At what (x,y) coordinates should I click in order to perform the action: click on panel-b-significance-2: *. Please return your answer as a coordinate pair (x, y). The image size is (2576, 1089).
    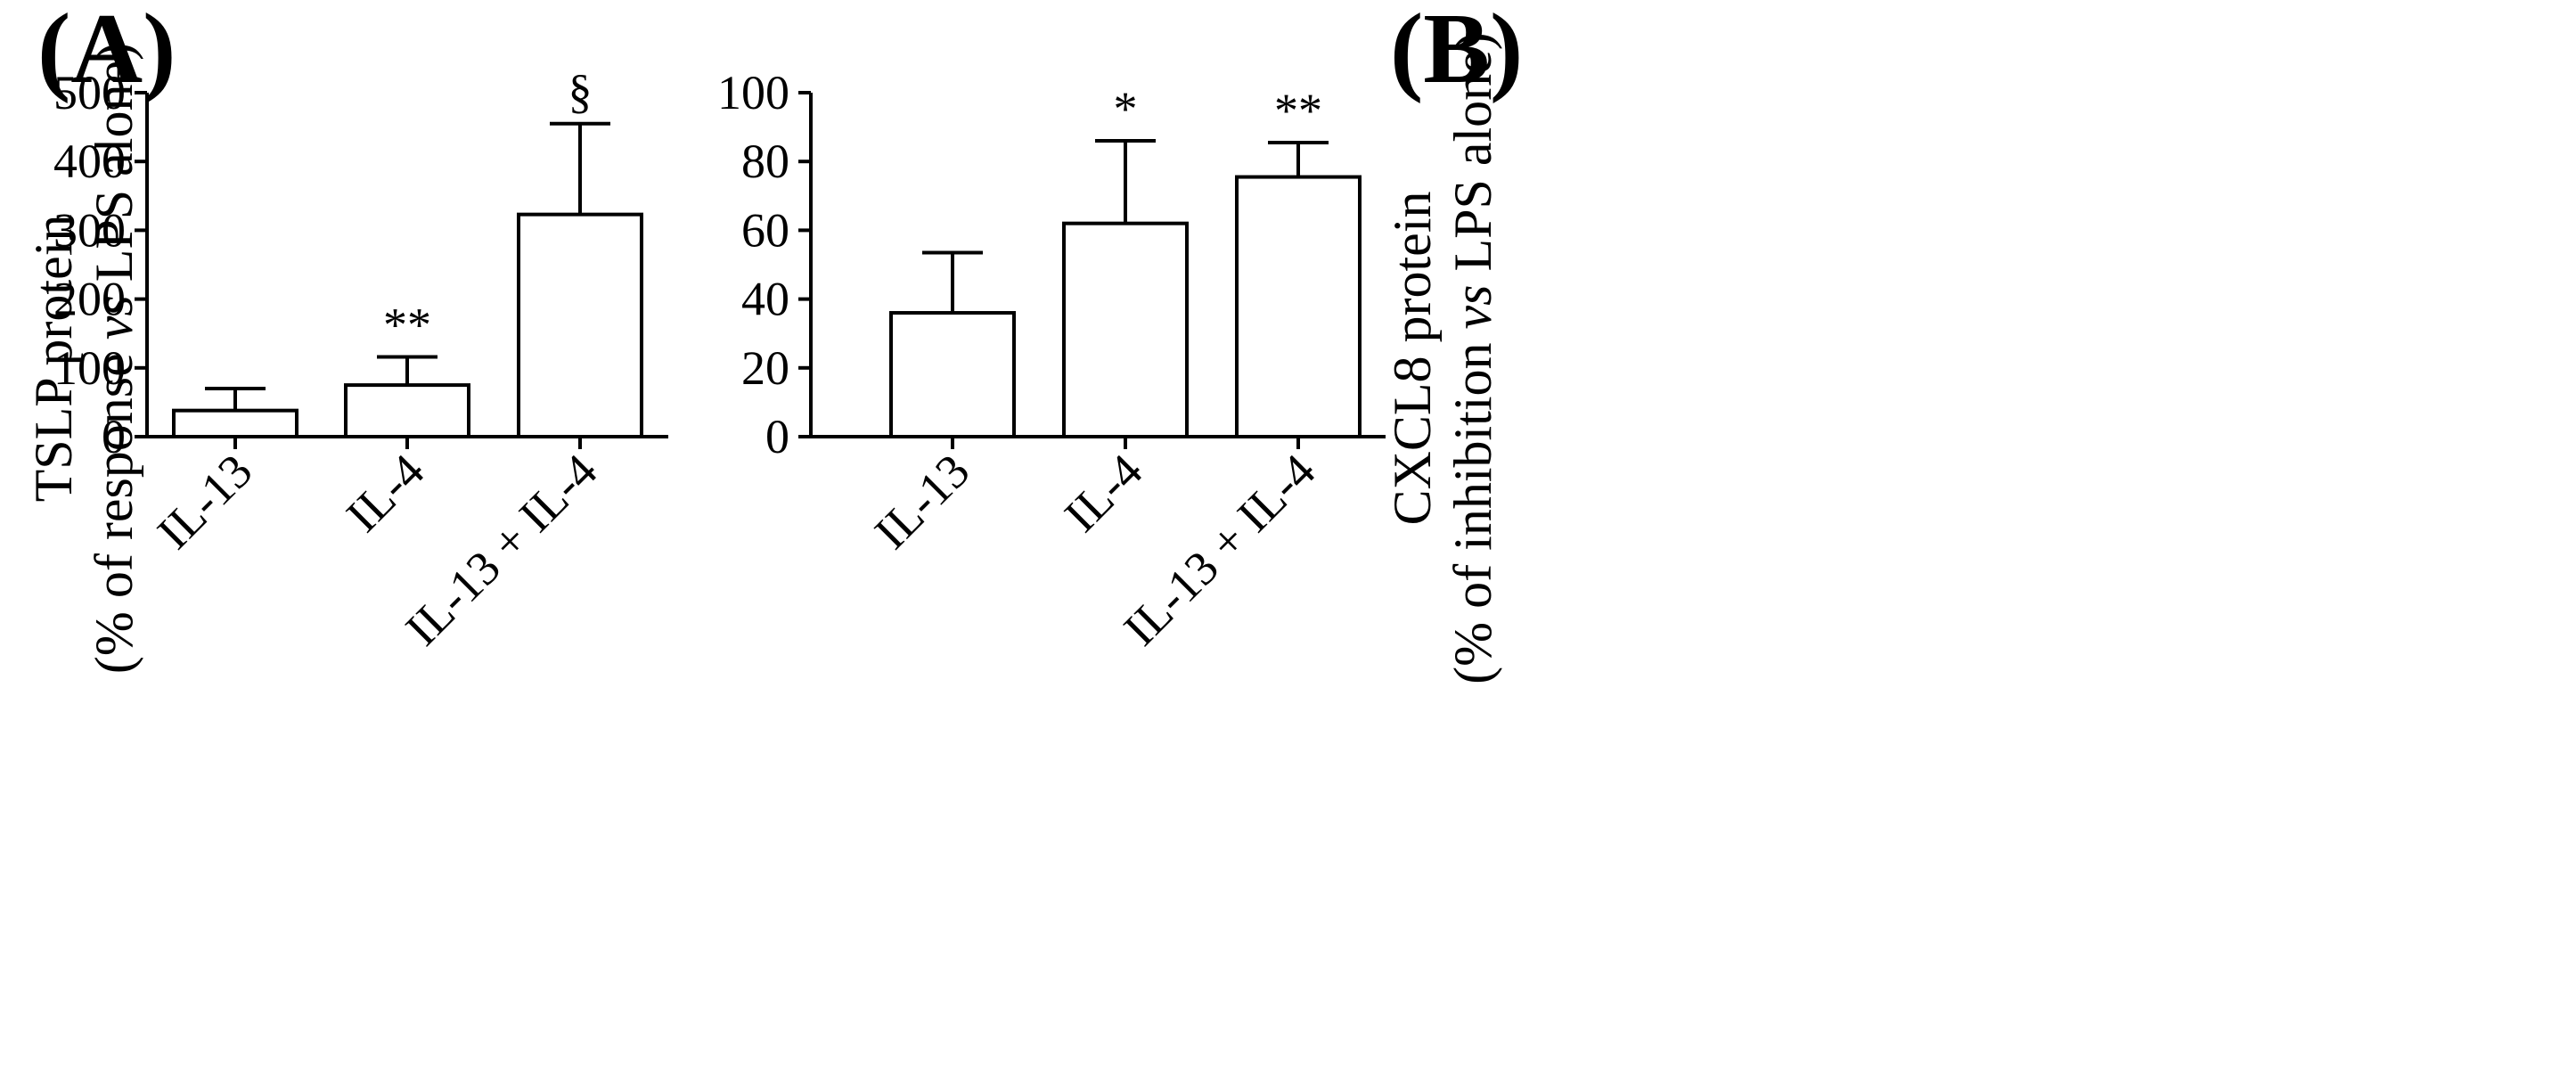
    Looking at the image, I should click on (1126, 108).